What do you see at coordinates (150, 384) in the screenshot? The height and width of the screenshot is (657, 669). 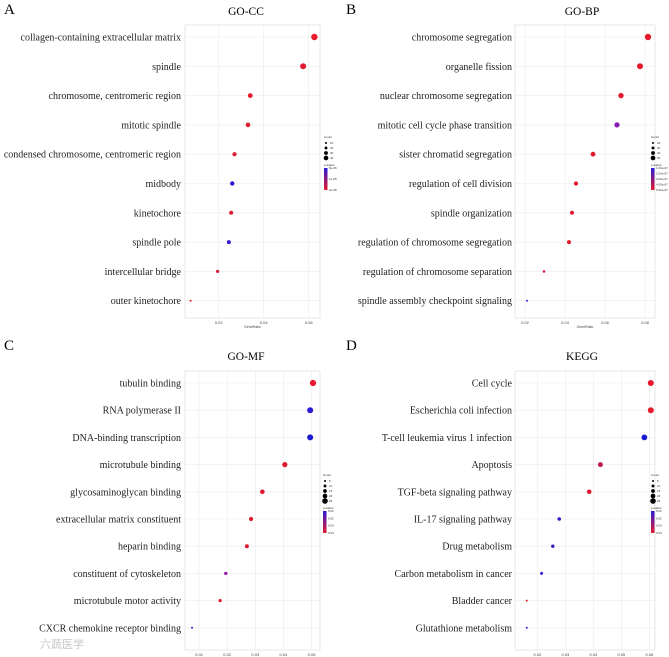 I see `term-label: tubulin binding` at bounding box center [150, 384].